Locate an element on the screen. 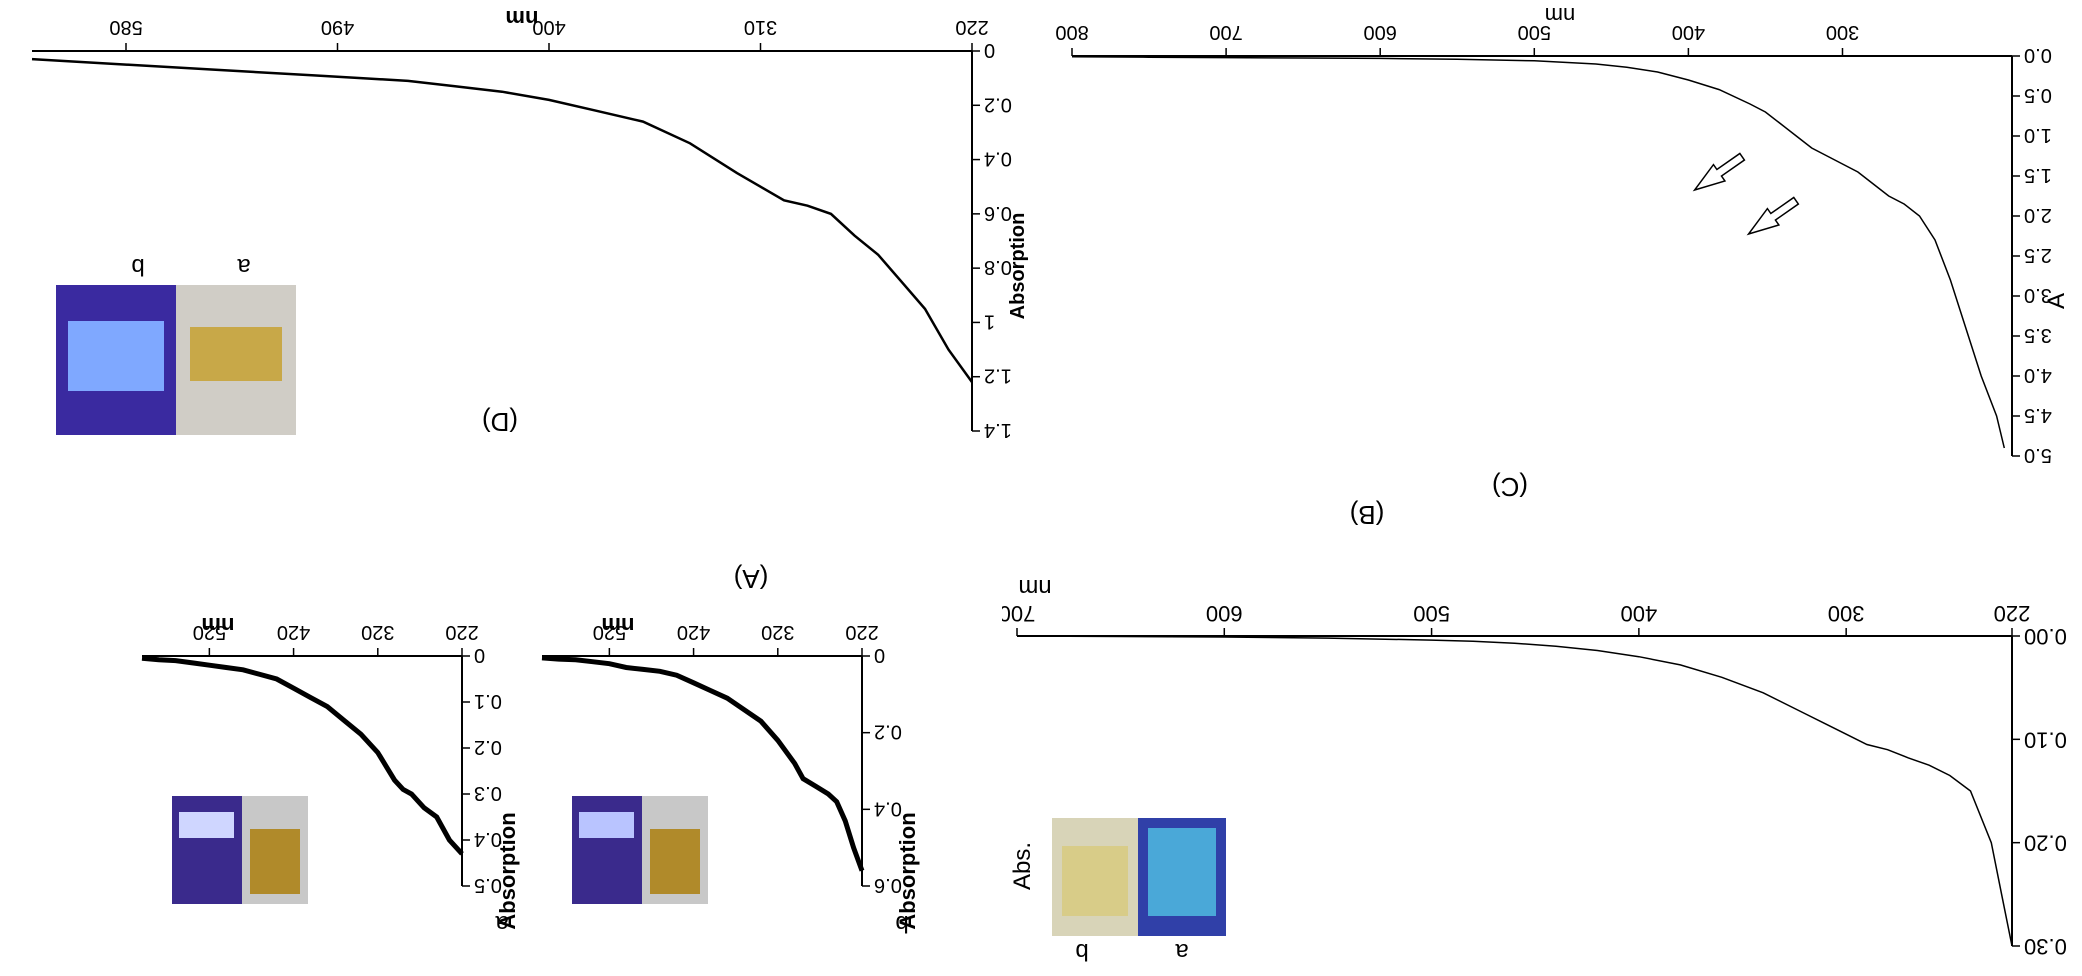 This screenshot has height=976, width=2082. photos-b is located at coordinates (1139, 877).